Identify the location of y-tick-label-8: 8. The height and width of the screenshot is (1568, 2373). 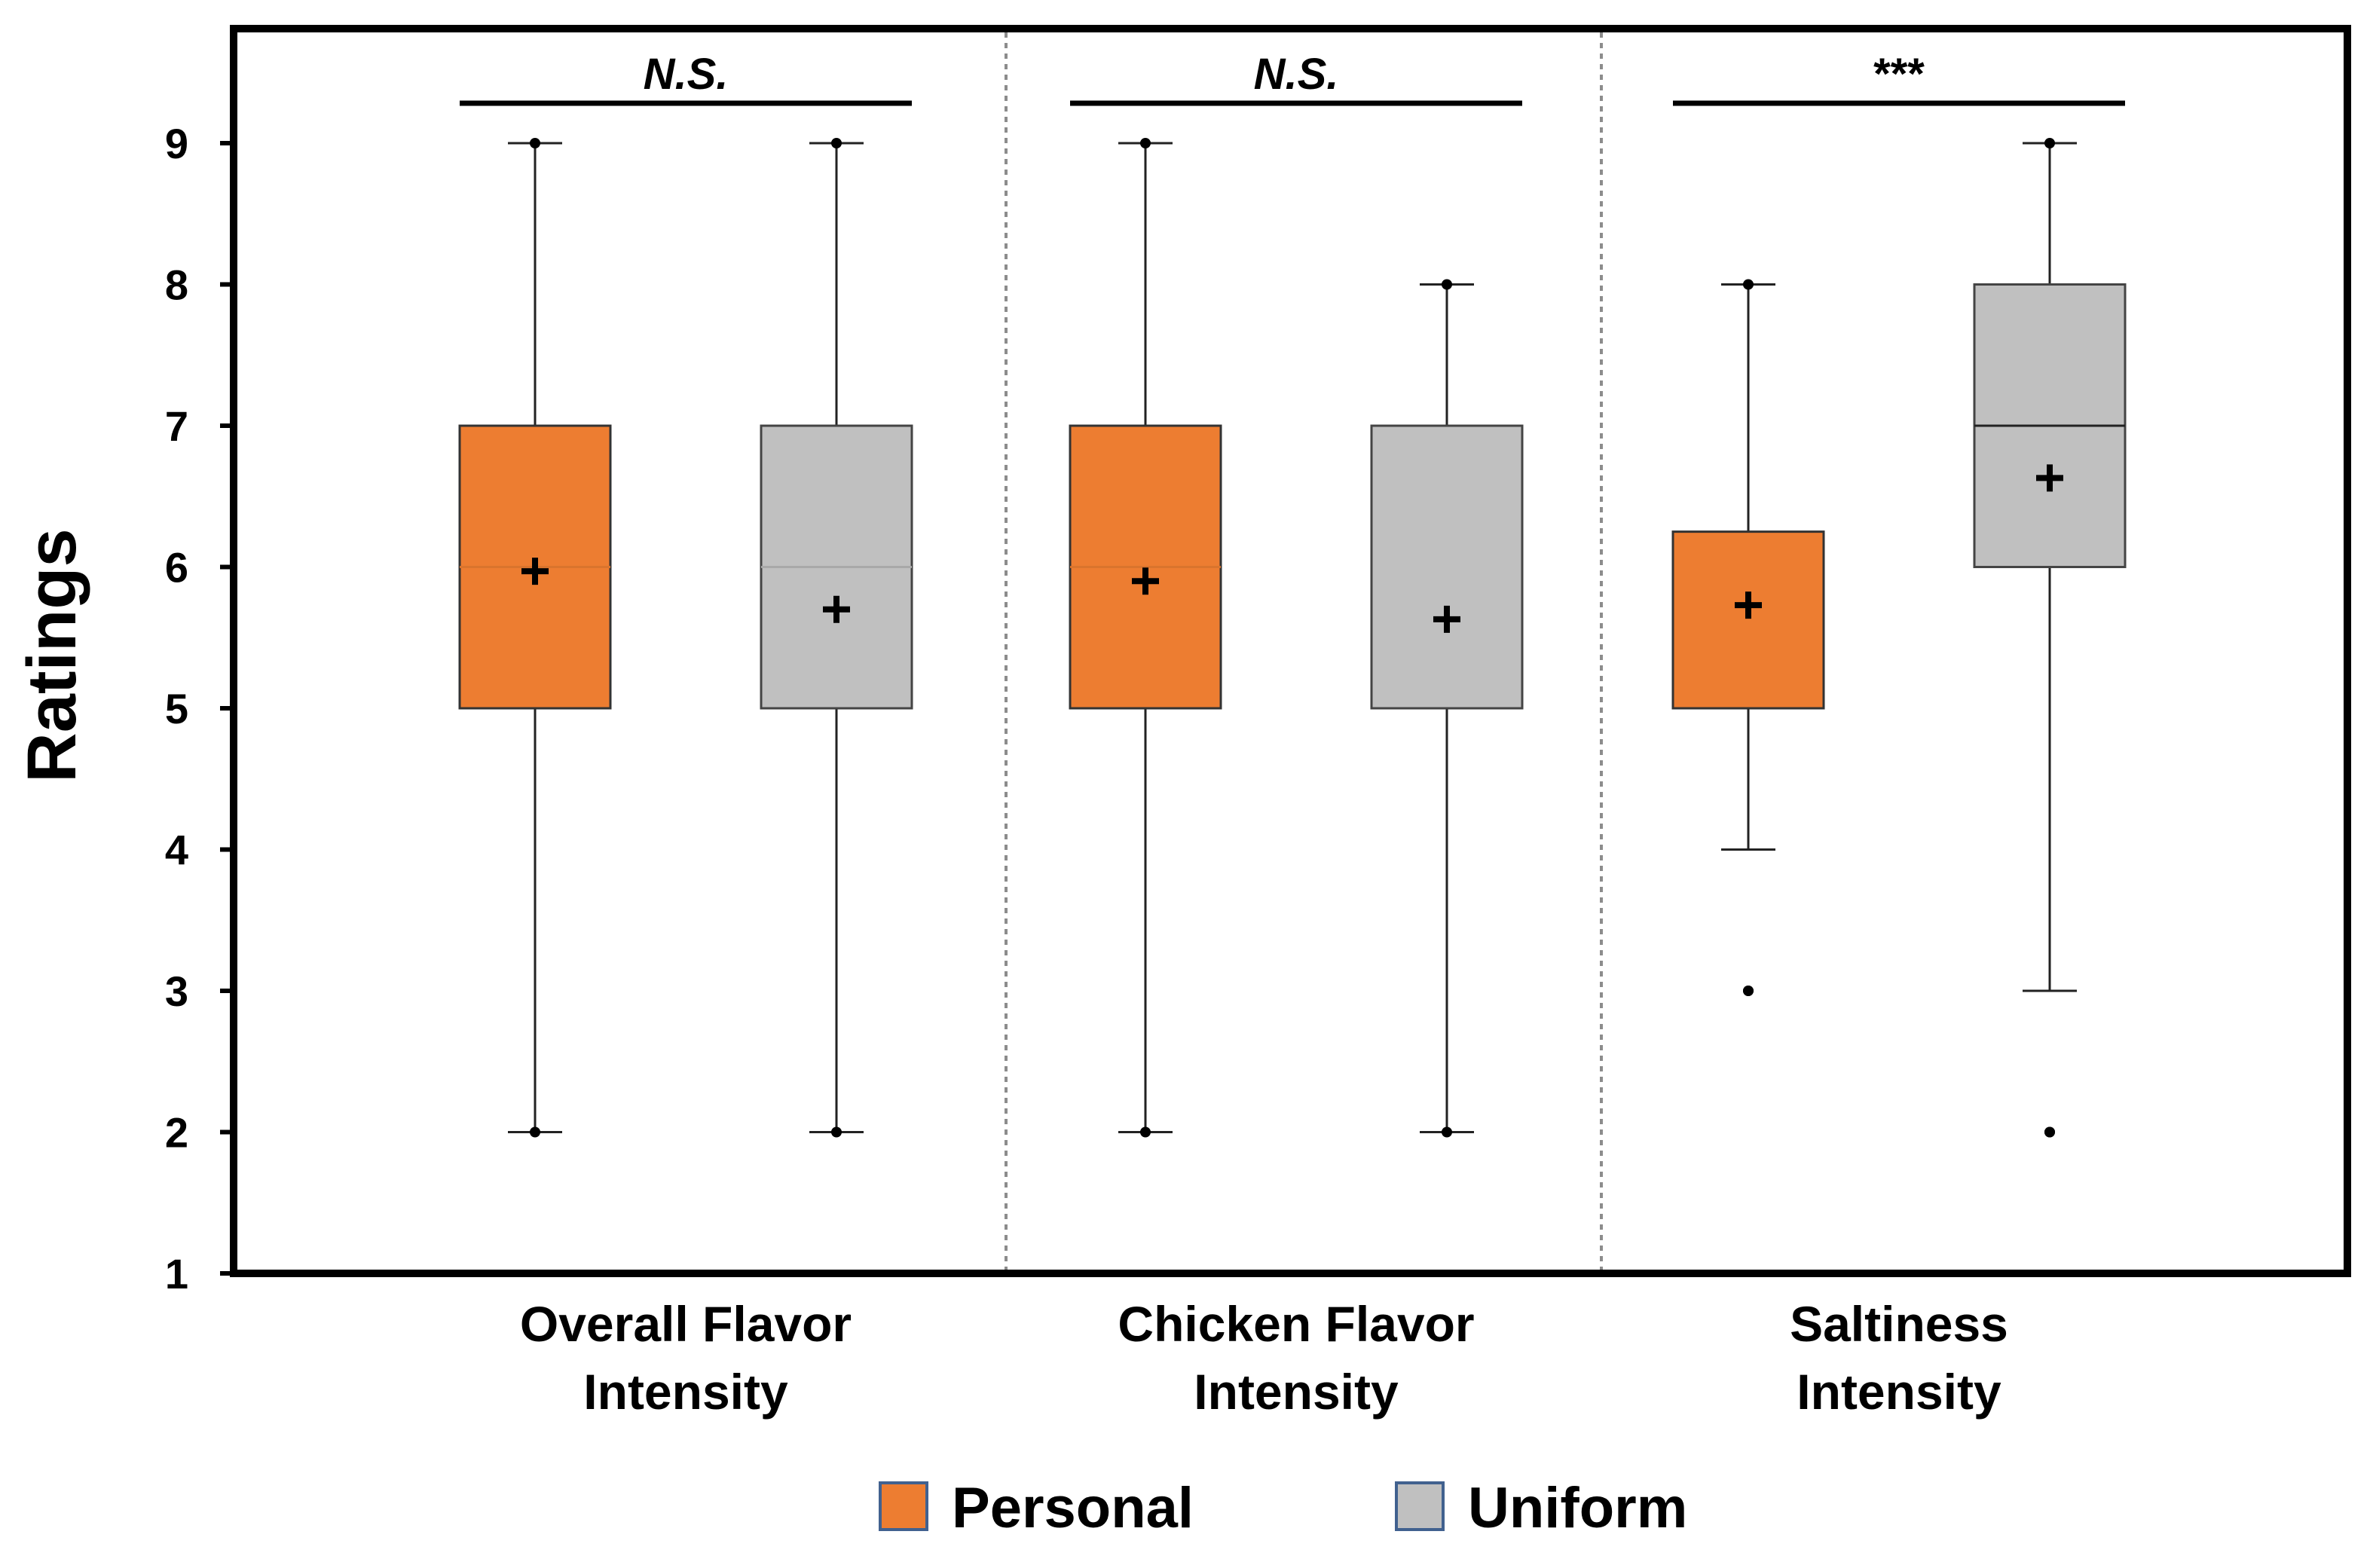
(177, 285).